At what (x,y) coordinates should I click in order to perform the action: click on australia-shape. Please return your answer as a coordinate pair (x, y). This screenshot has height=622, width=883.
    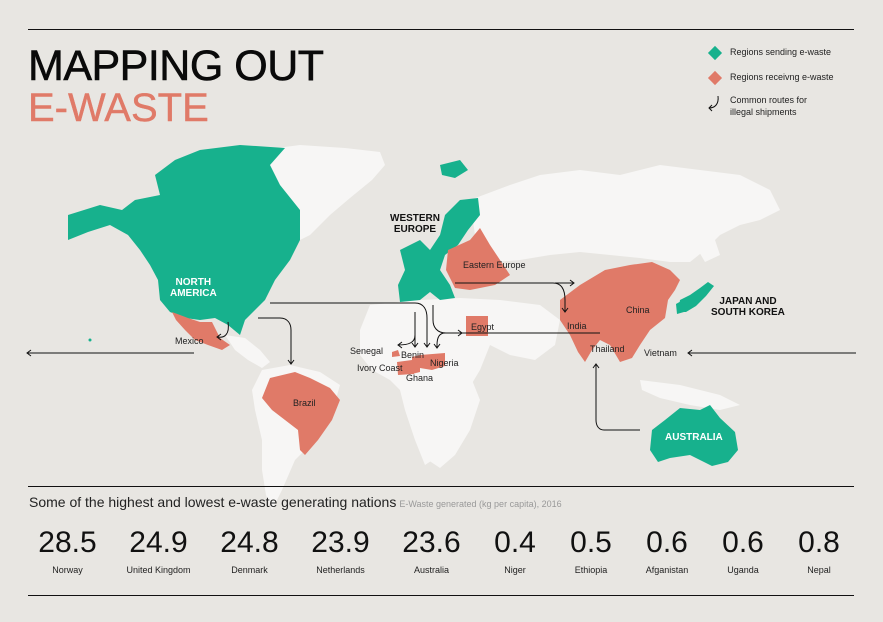
    Looking at the image, I should click on (694, 435).